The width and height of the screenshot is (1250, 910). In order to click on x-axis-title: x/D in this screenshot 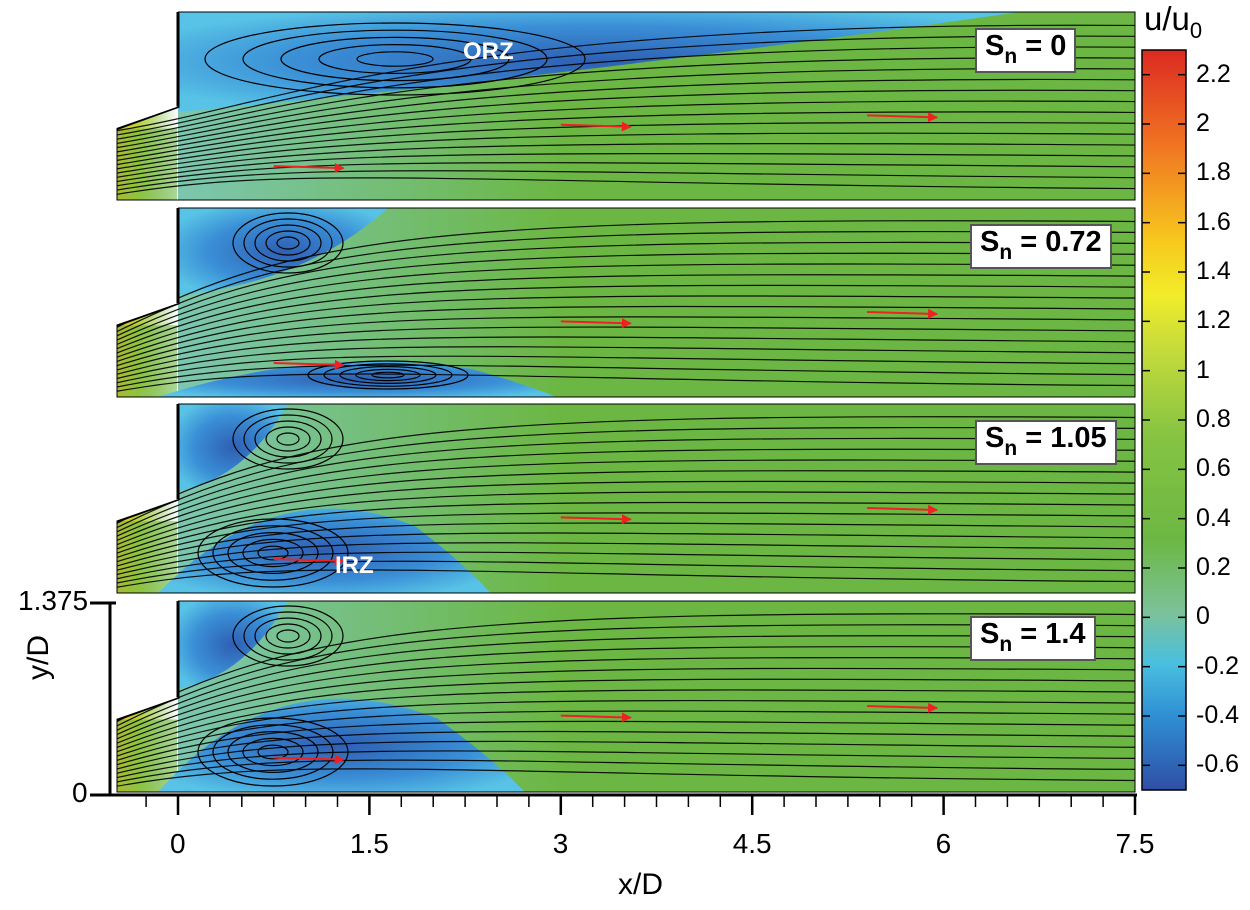, I will do `click(640, 884)`.